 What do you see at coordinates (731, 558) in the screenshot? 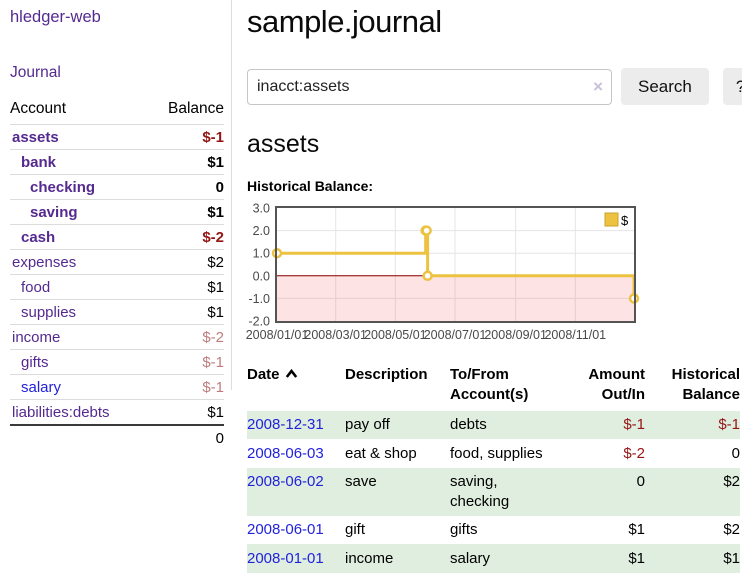
I see `transaction-balance: $1` at bounding box center [731, 558].